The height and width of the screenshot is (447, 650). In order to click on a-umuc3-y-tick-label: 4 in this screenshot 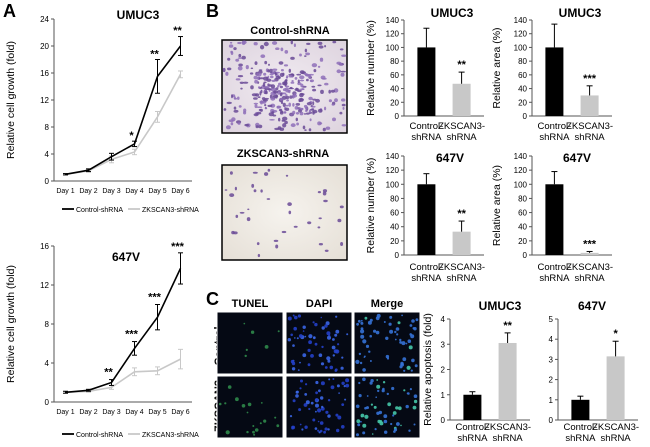, I will do `click(47, 154)`.